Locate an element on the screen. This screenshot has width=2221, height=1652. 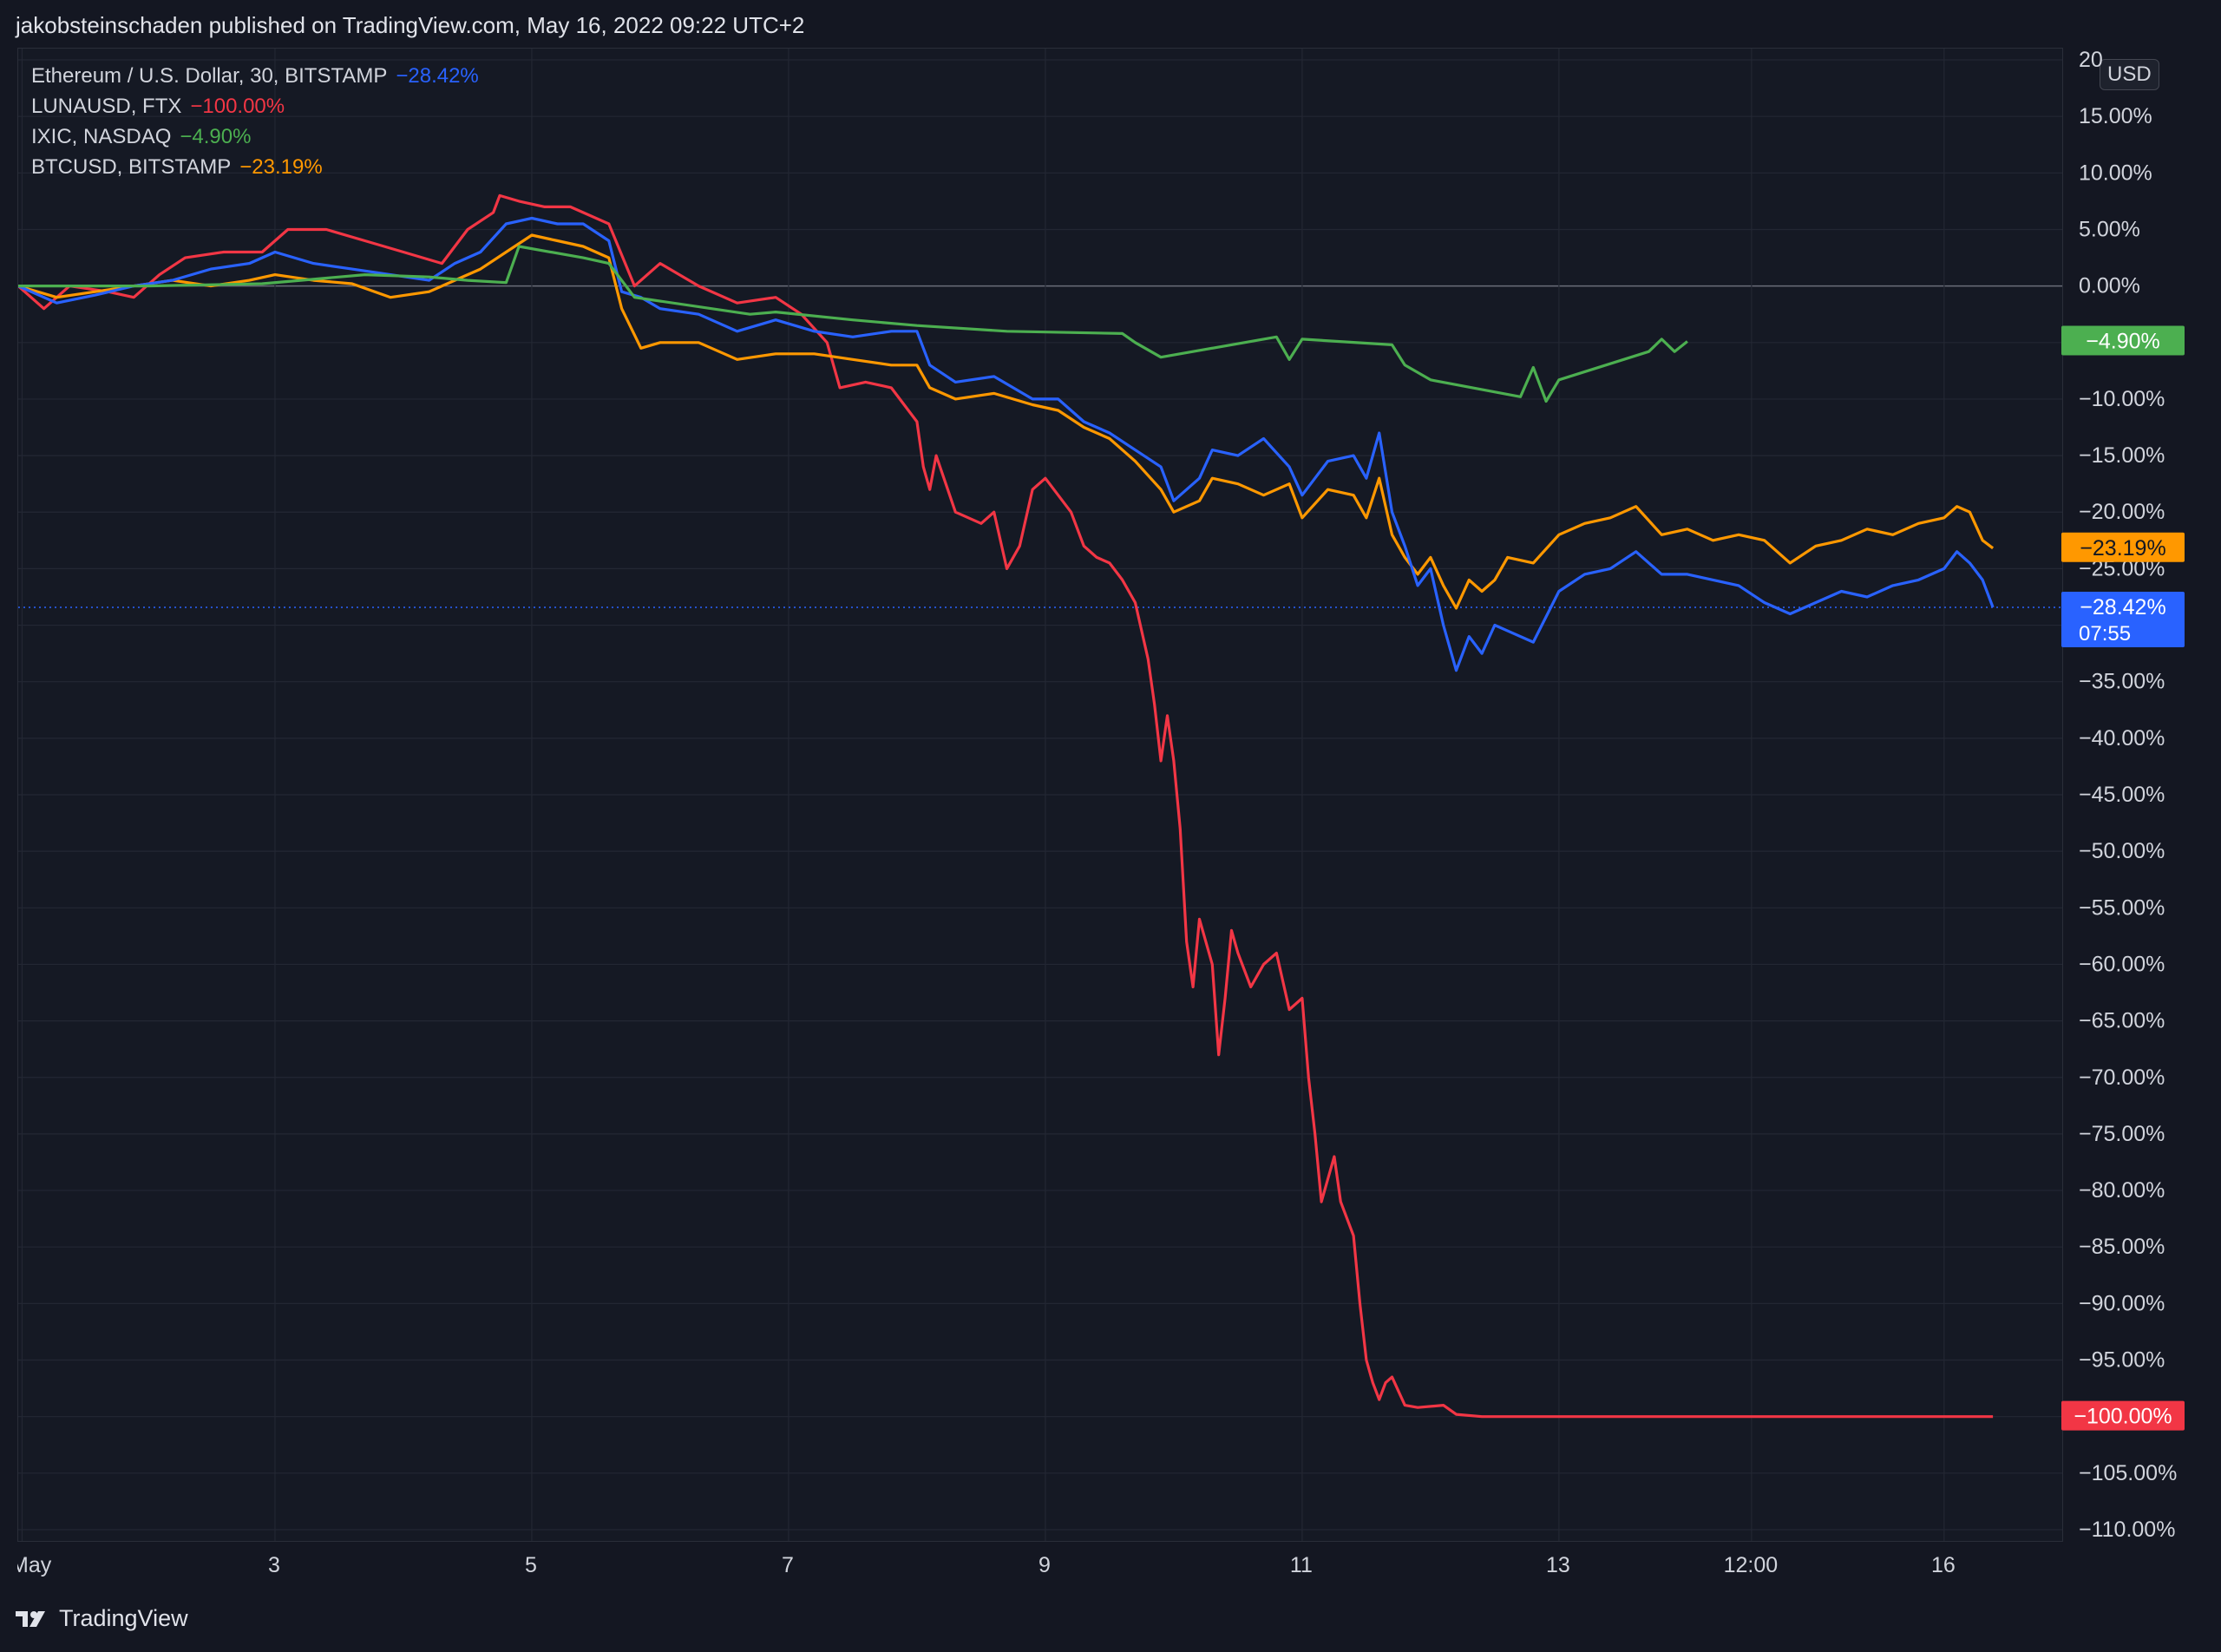
time-tick-label: 13 is located at coordinates (1558, 1565).